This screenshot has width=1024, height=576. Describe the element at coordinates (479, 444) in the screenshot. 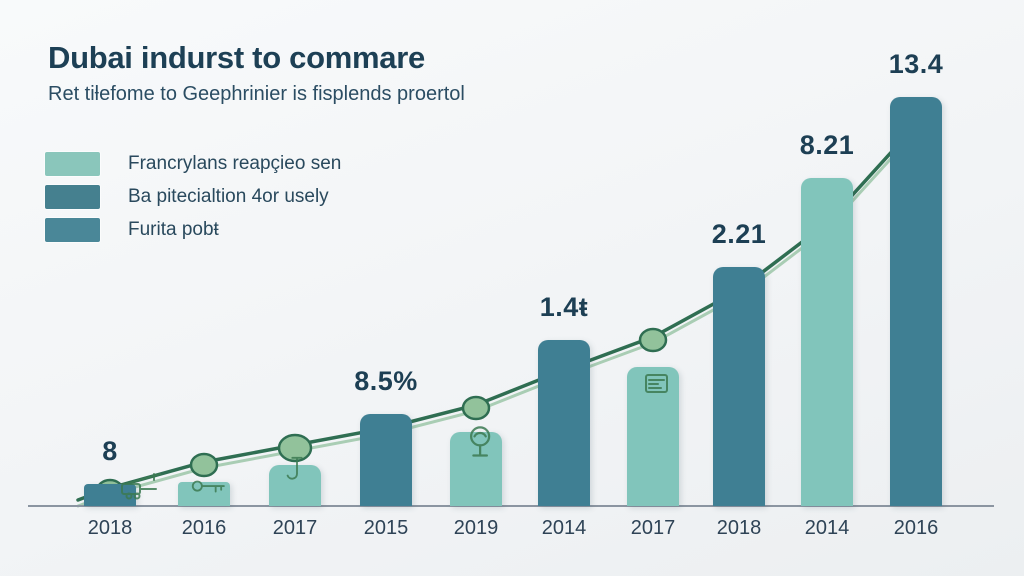

I see `microphone-doodle-icon` at that location.